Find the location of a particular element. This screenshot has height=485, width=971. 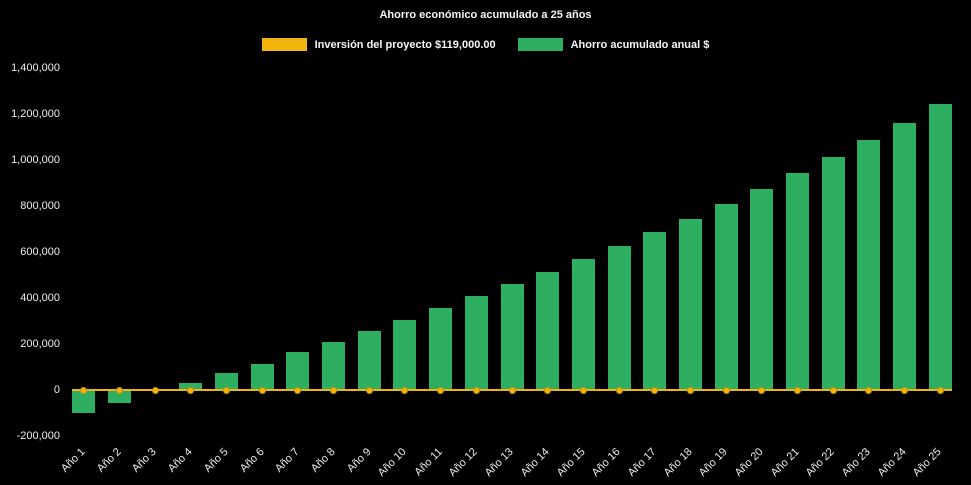

legend-swatch-investment is located at coordinates (284, 44).